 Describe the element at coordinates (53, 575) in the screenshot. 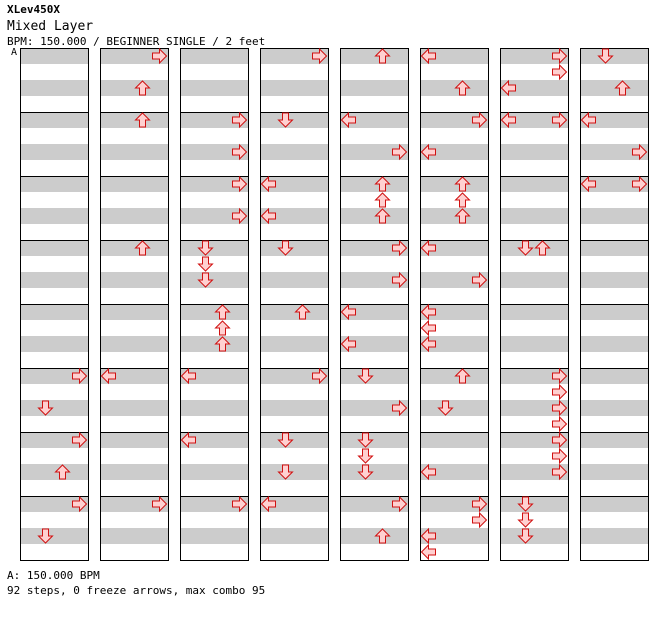

I see `bpm-summary: A: 150.000 BPM` at that location.